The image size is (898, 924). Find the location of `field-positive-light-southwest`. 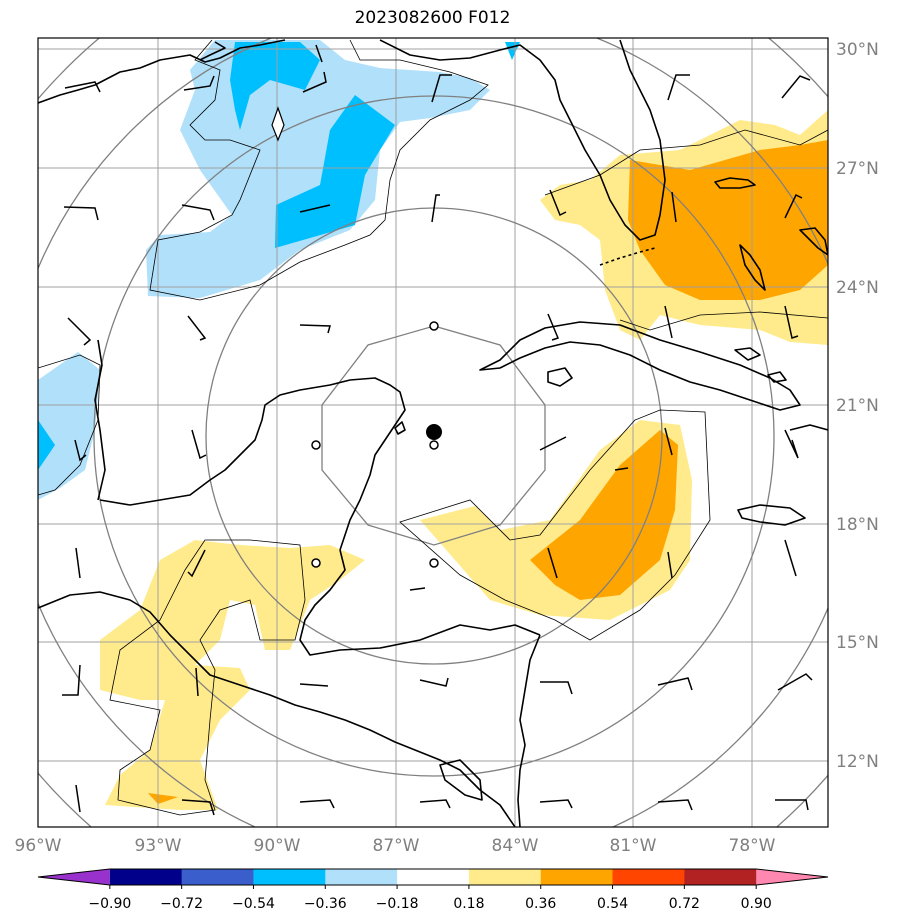

field-positive-light-southwest is located at coordinates (232, 675).